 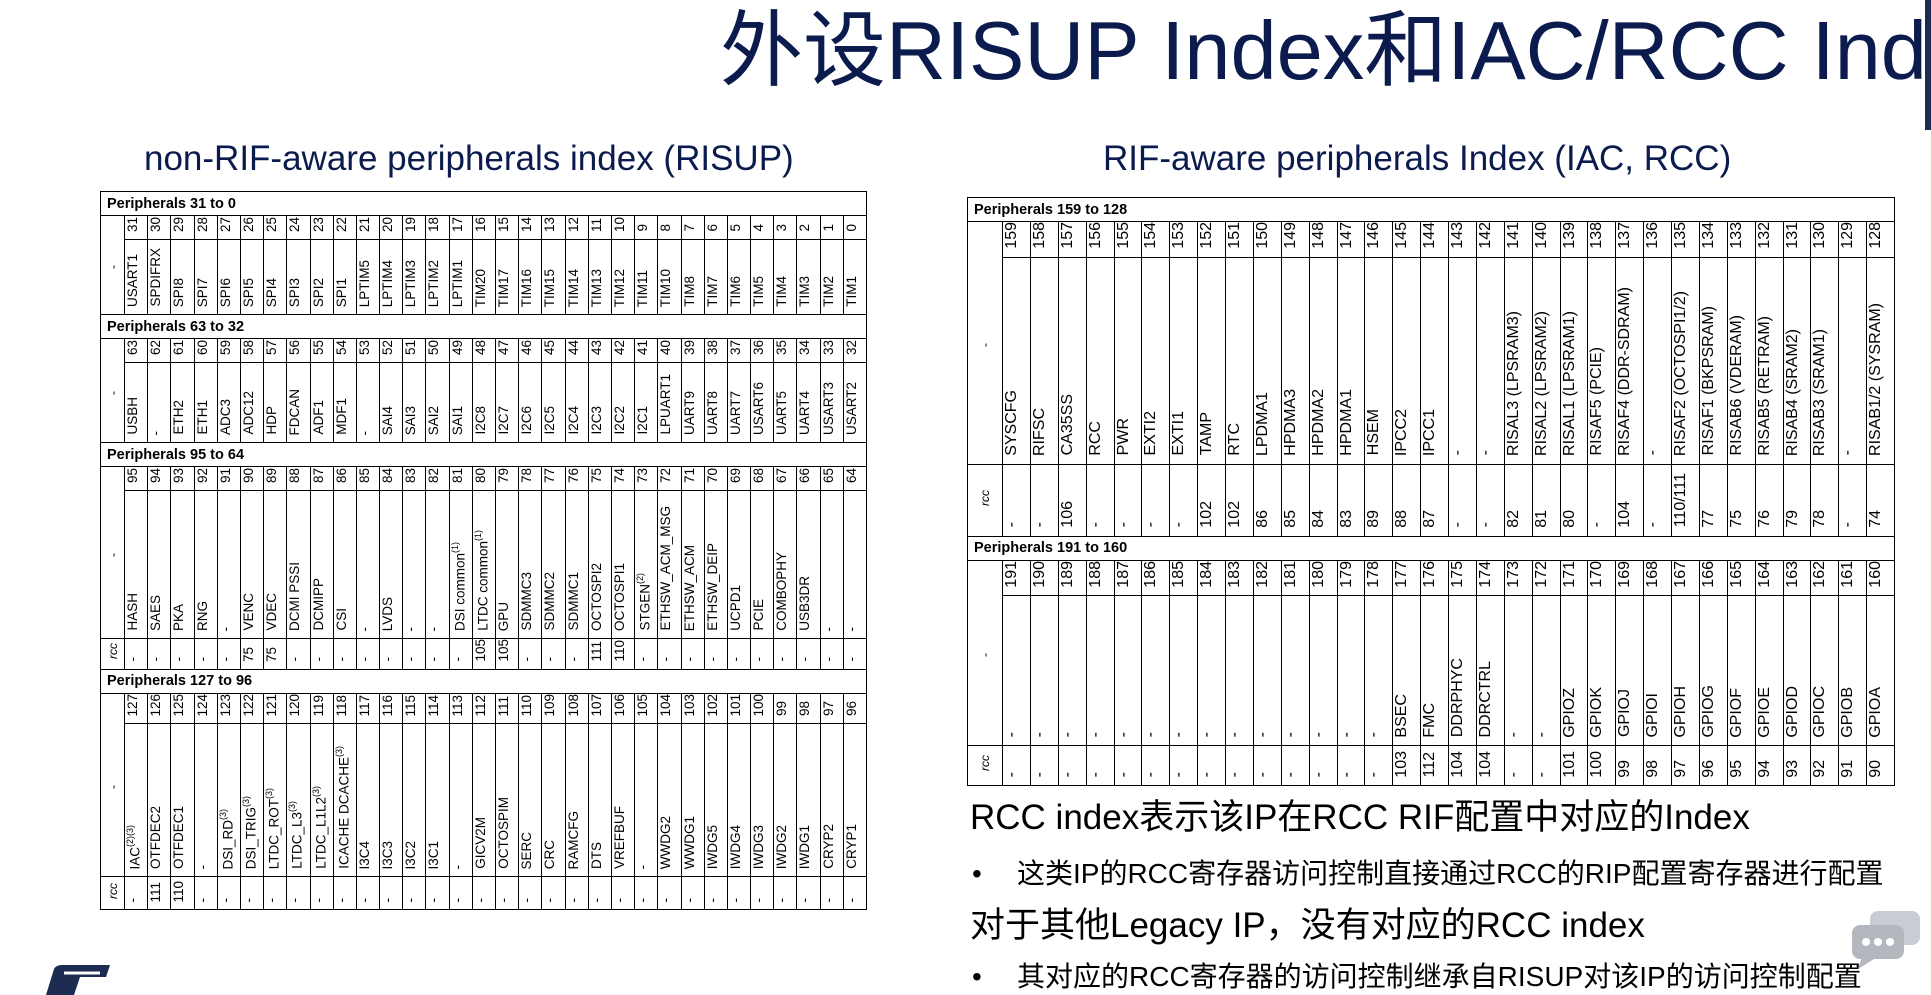 I want to click on rcc-index: 75, so click(x=272, y=654).